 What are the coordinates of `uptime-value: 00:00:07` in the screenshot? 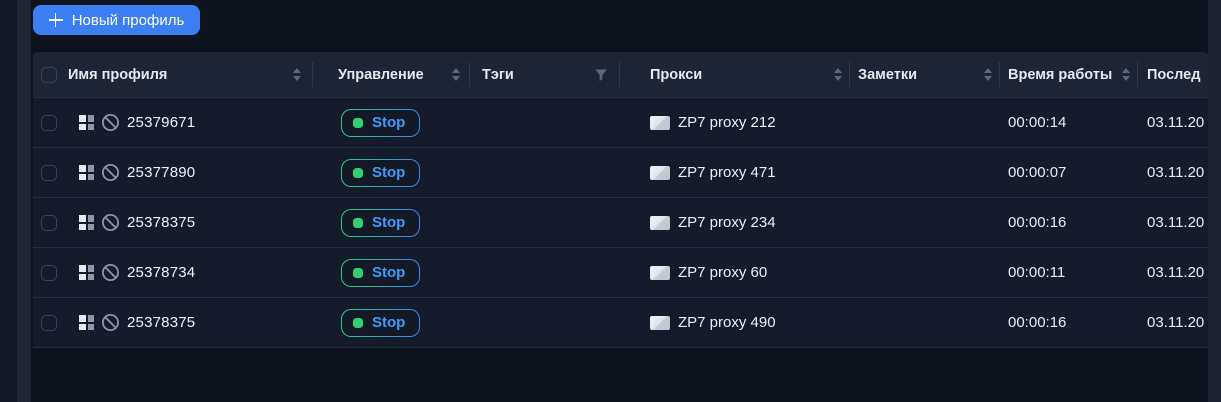 It's located at (1037, 172).